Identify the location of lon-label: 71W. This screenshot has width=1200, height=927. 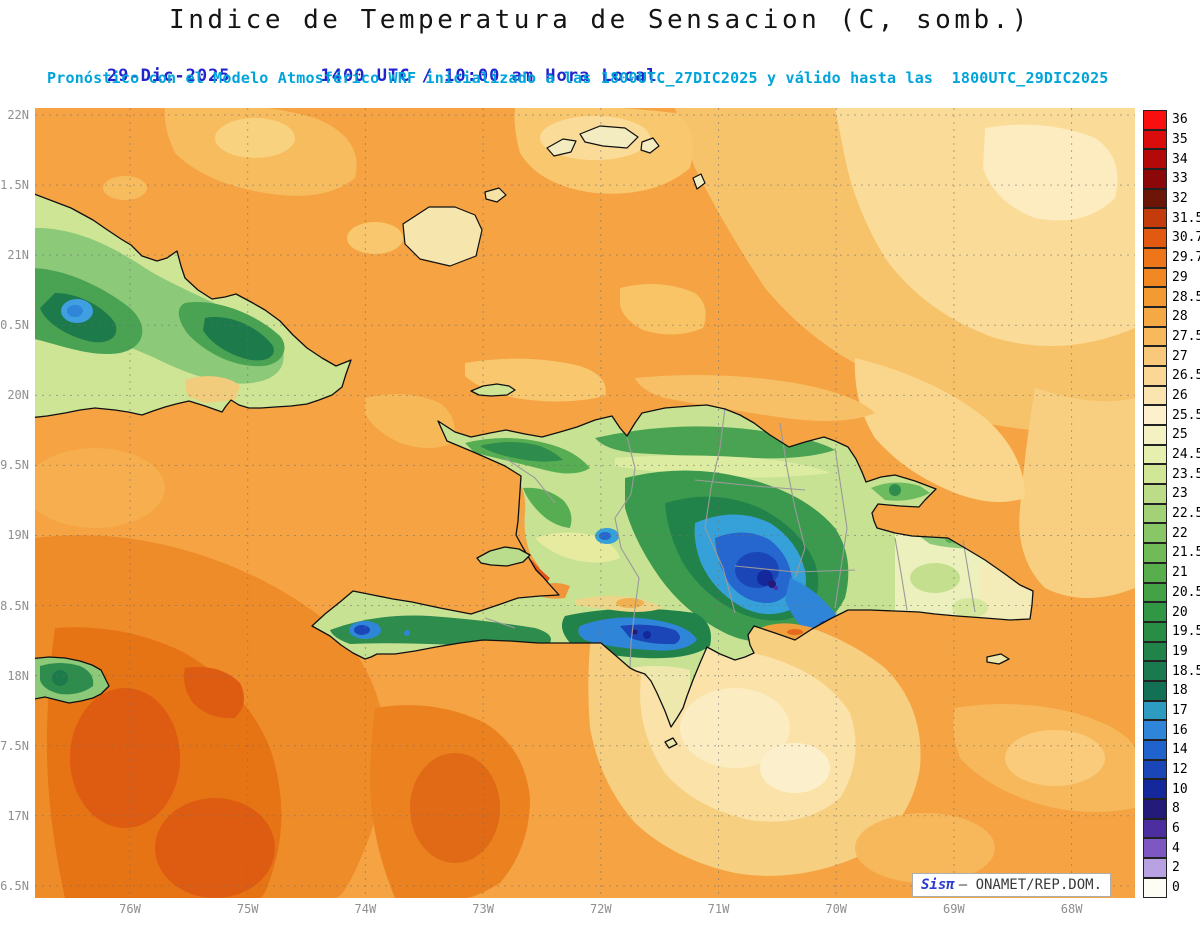
(718, 909).